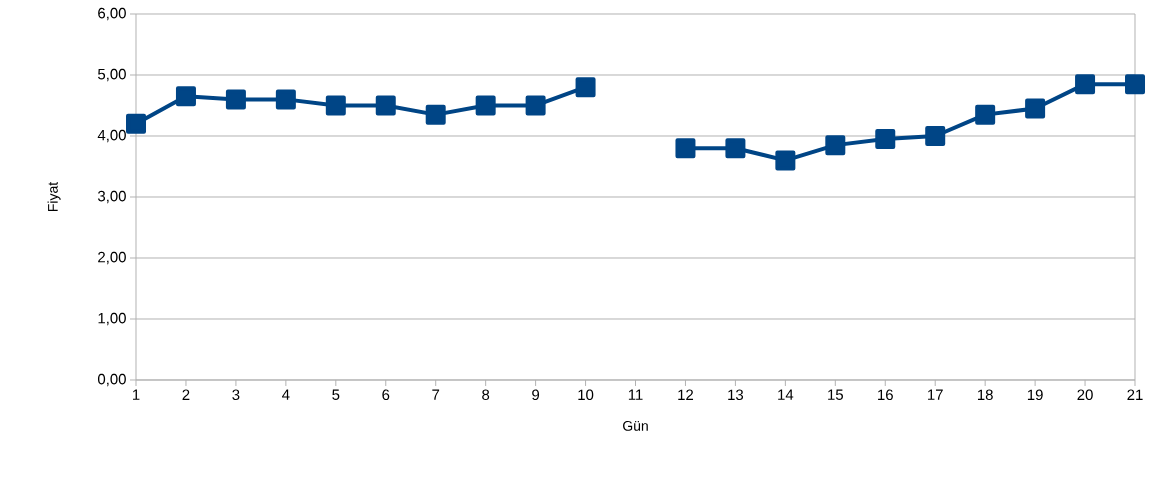  What do you see at coordinates (112, 319) in the screenshot?
I see `y-tick-label: 1,00` at bounding box center [112, 319].